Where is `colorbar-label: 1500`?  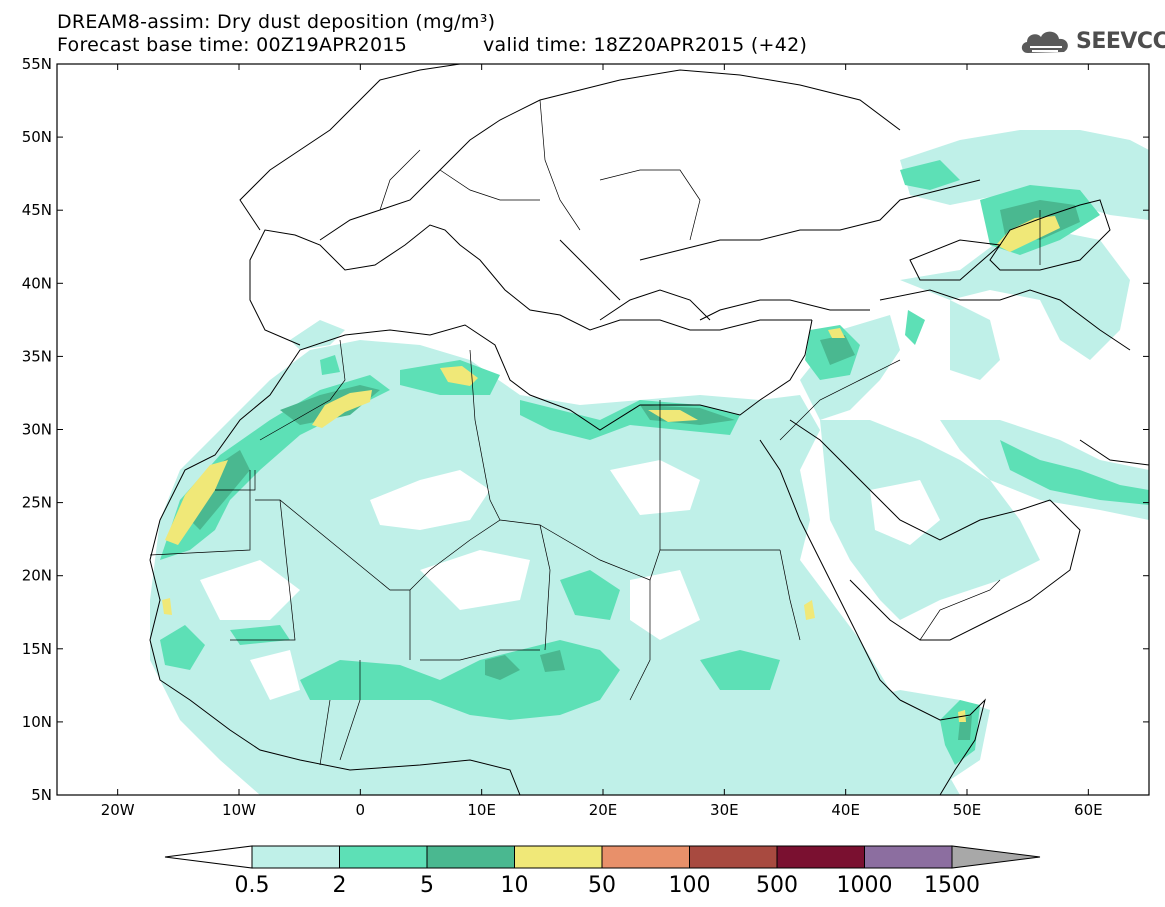 colorbar-label: 1500 is located at coordinates (952, 885).